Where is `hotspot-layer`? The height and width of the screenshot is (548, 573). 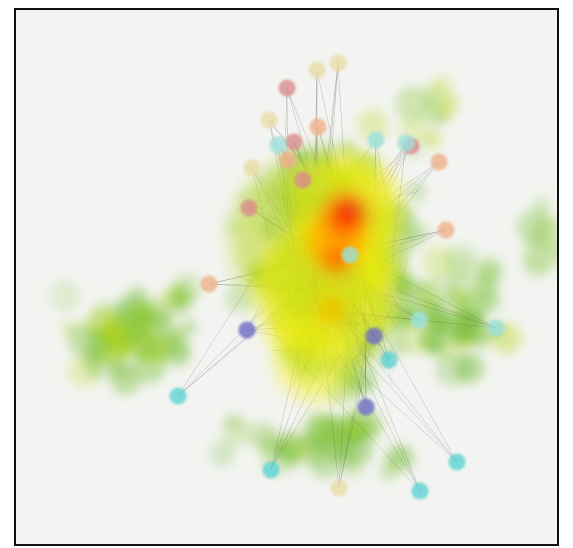
hotspot-layer is located at coordinates (316, 277).